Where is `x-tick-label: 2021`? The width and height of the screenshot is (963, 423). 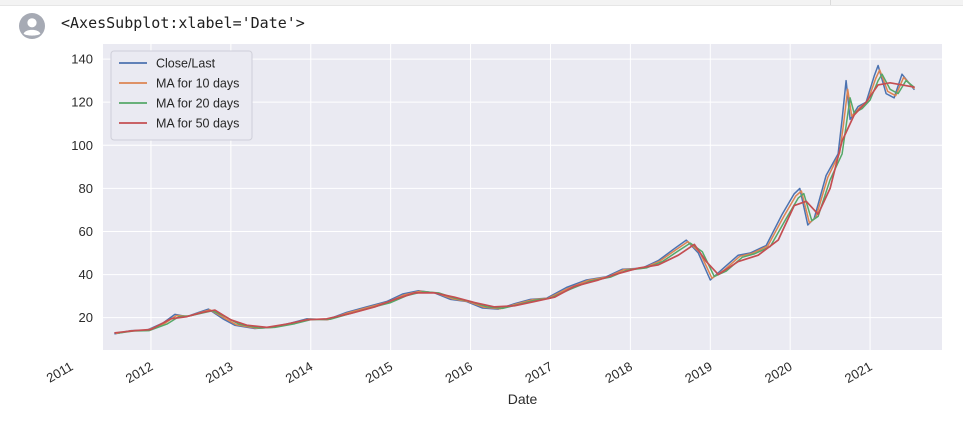
x-tick-label: 2021 is located at coordinates (858, 372).